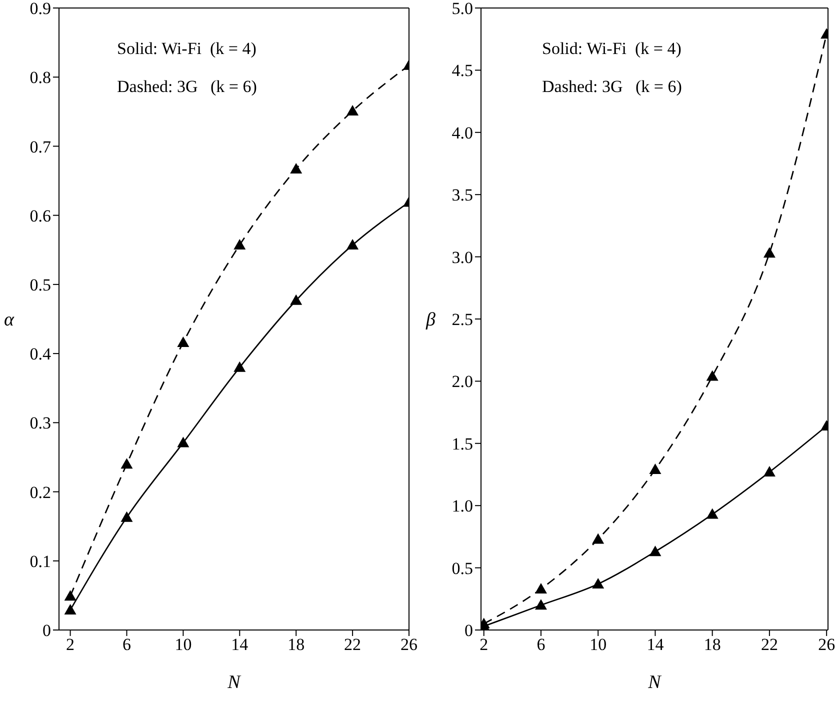 The height and width of the screenshot is (717, 839). I want to click on y-tick-label: 0.2, so click(40, 492).